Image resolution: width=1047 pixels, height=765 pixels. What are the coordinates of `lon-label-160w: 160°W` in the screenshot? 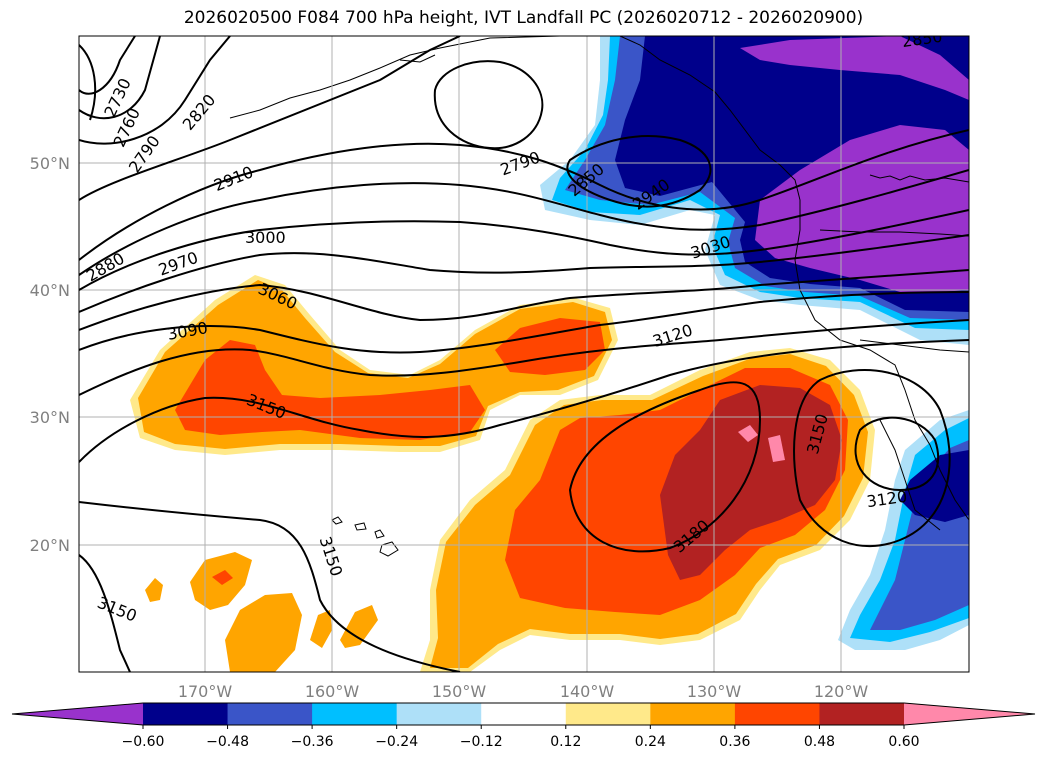 It's located at (332, 691).